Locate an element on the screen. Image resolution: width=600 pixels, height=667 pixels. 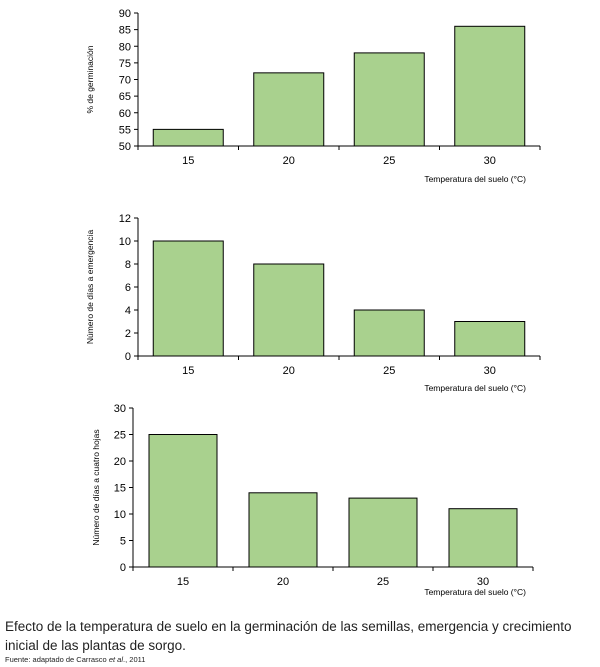
y-tick-label: 30 is located at coordinates (120, 409).